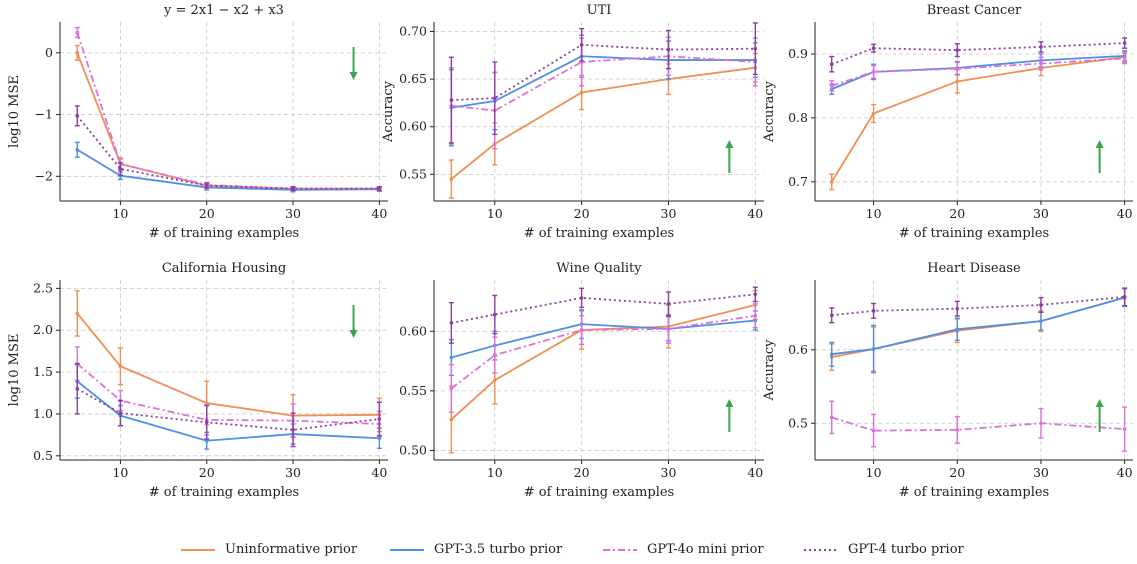  What do you see at coordinates (413, 126) in the screenshot?
I see `y-tick-label: 0.60` at bounding box center [413, 126].